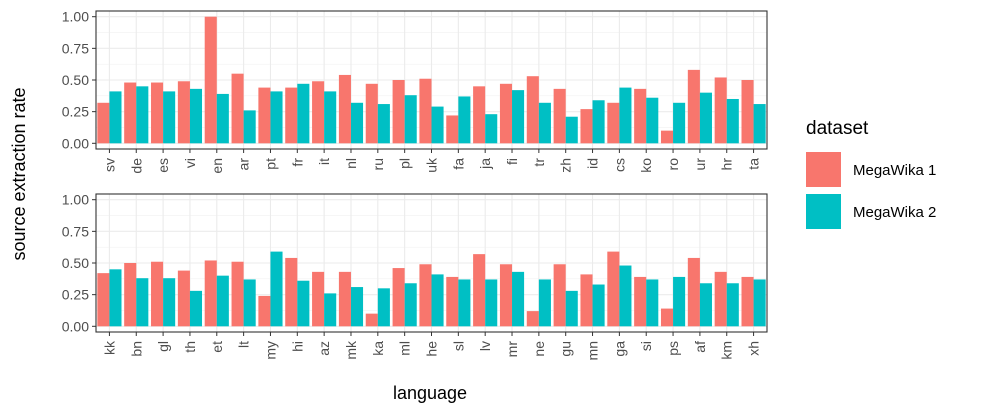 The width and height of the screenshot is (997, 415). Describe the element at coordinates (344, 299) in the screenshot. I see `bar-megawika-1-mk` at that location.